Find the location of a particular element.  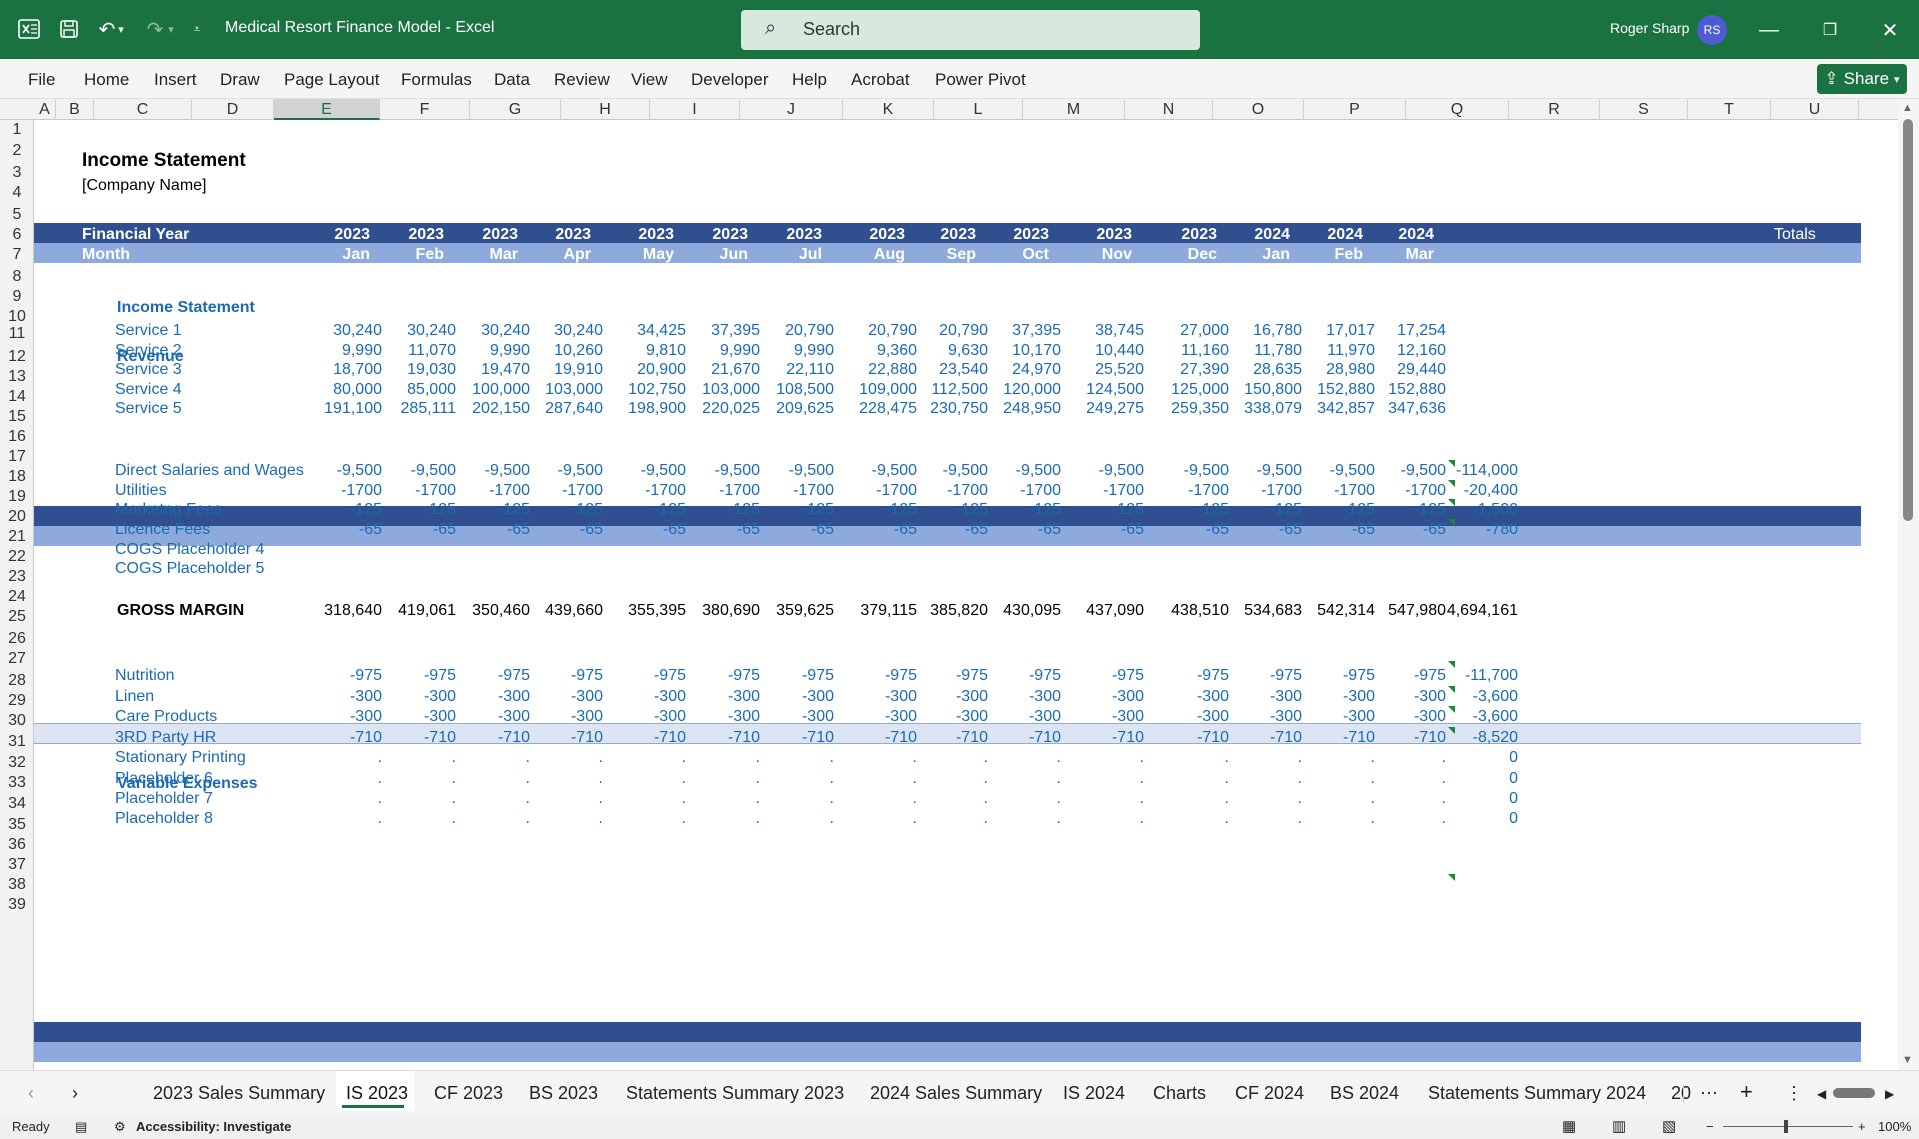

revenue-row-value: 29,440 is located at coordinates (1421, 369).